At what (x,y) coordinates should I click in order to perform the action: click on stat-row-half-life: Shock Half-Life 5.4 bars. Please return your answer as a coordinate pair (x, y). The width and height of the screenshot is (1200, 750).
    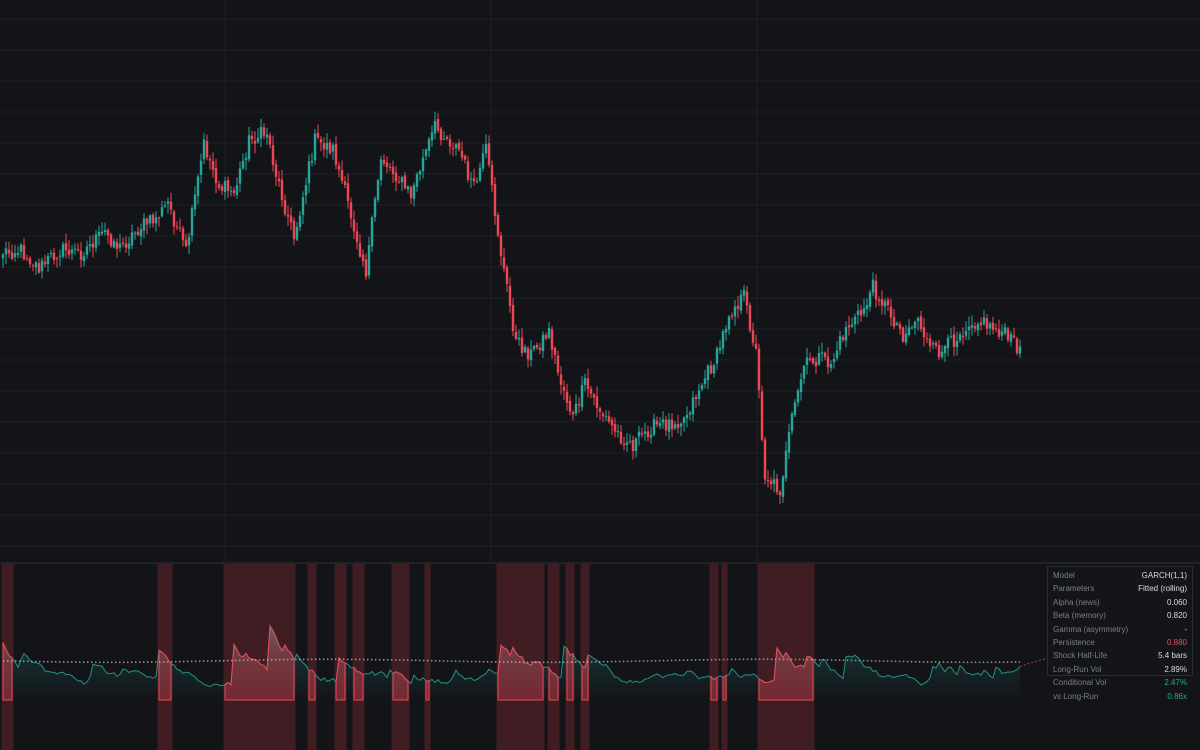
    Looking at the image, I should click on (1120, 655).